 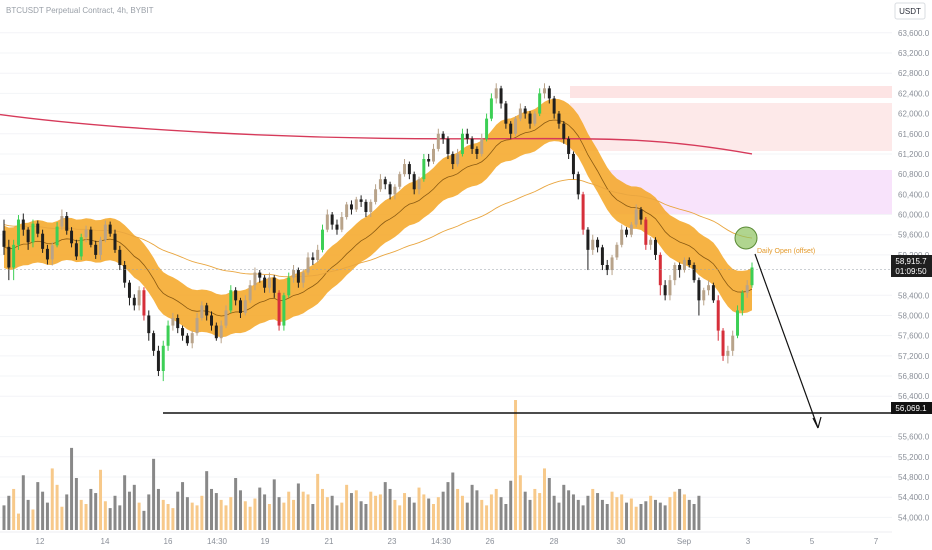 What do you see at coordinates (554, 541) in the screenshot?
I see `x-tick-label: 28` at bounding box center [554, 541].